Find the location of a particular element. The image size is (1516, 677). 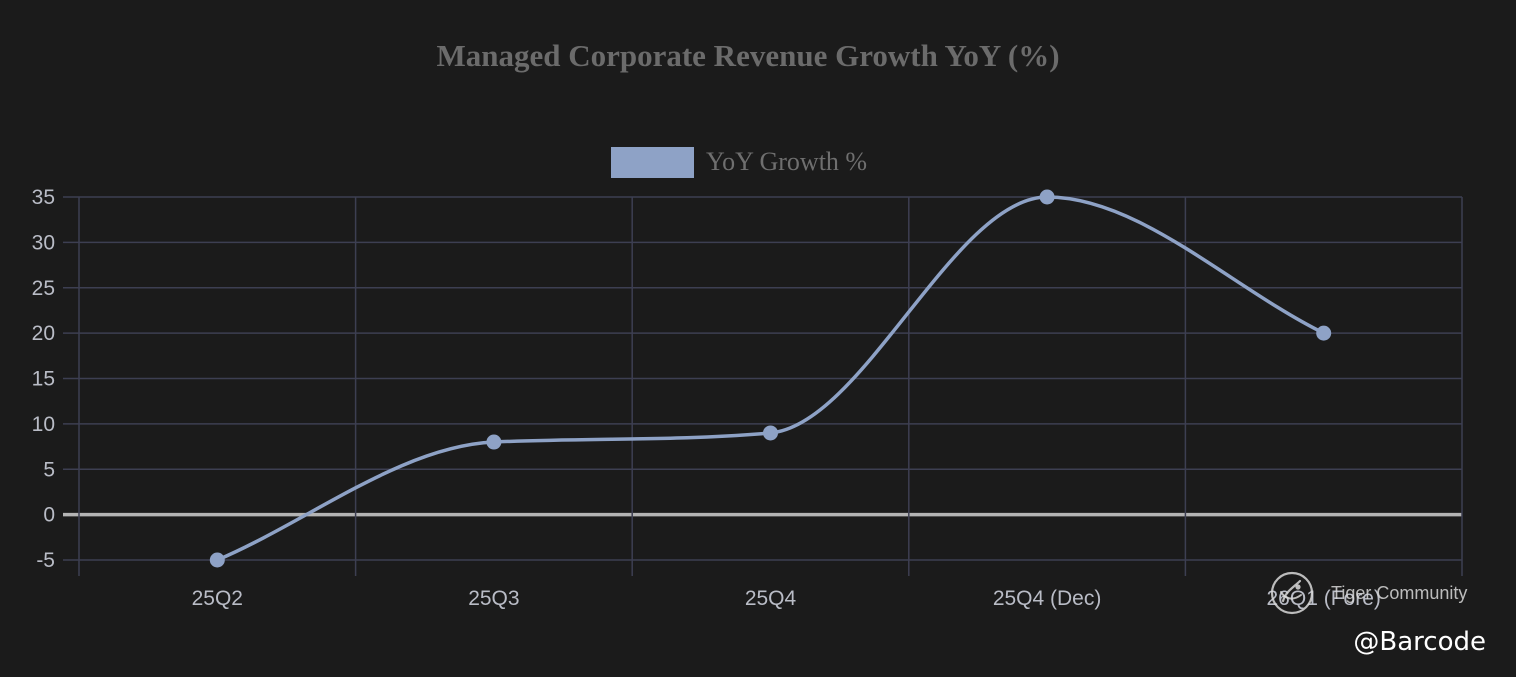

y-tick-label: 35 is located at coordinates (43, 197).